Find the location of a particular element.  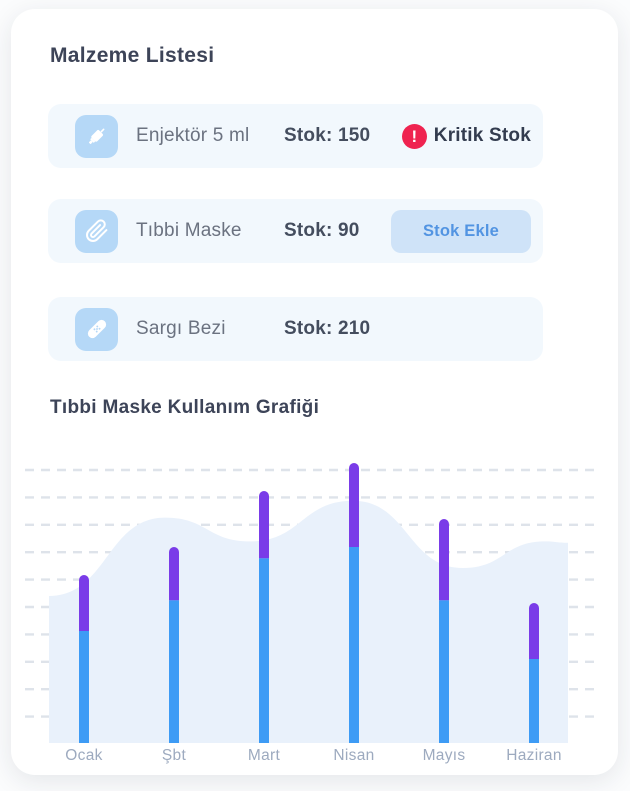

list-item-sargi-bezi: Sargı Bezi Stok: 210 is located at coordinates (295, 329).